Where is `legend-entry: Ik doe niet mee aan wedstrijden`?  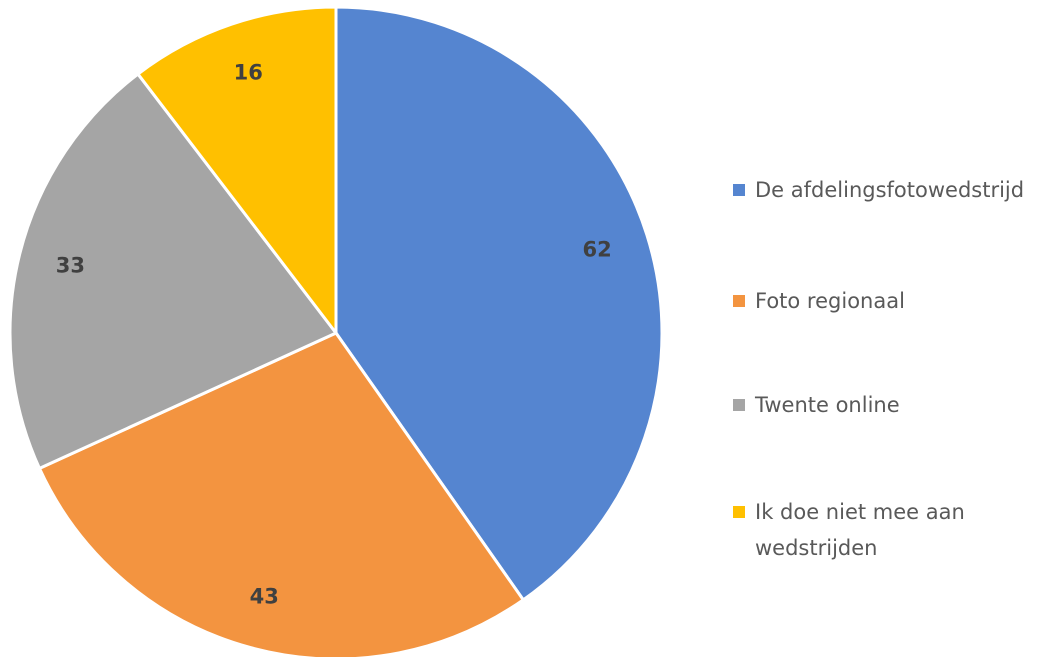
legend-entry: Ik doe niet mee aan wedstrijden is located at coordinates (883, 530).